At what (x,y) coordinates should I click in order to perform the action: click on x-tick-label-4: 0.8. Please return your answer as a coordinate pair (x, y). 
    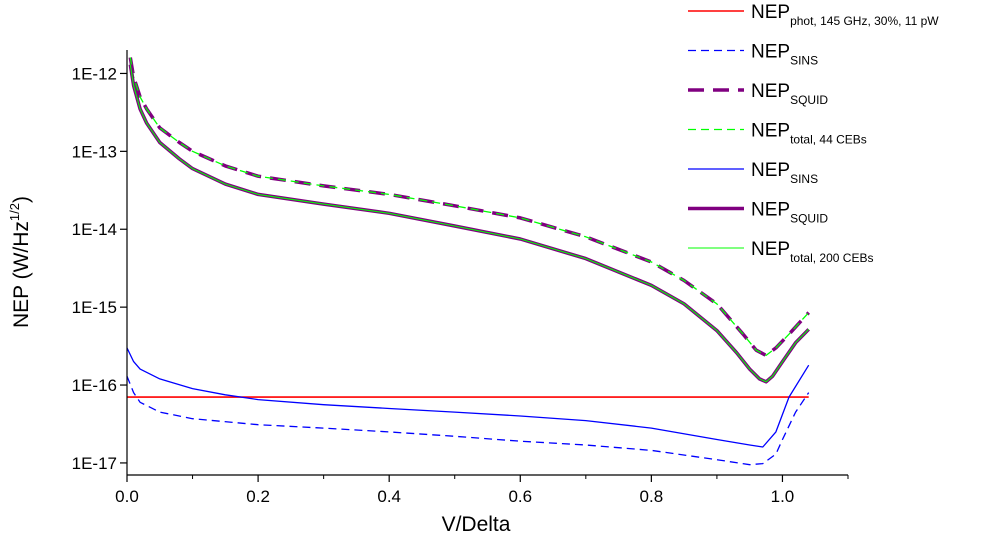
    Looking at the image, I should click on (652, 496).